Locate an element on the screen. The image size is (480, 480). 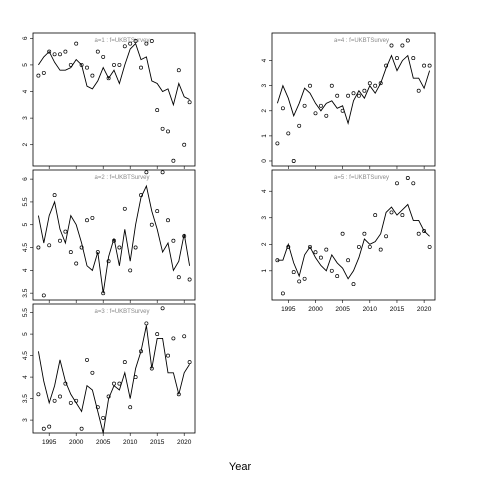
panel-a5-title: a=5 : f=UKBTSurvey is located at coordinates (361, 178).